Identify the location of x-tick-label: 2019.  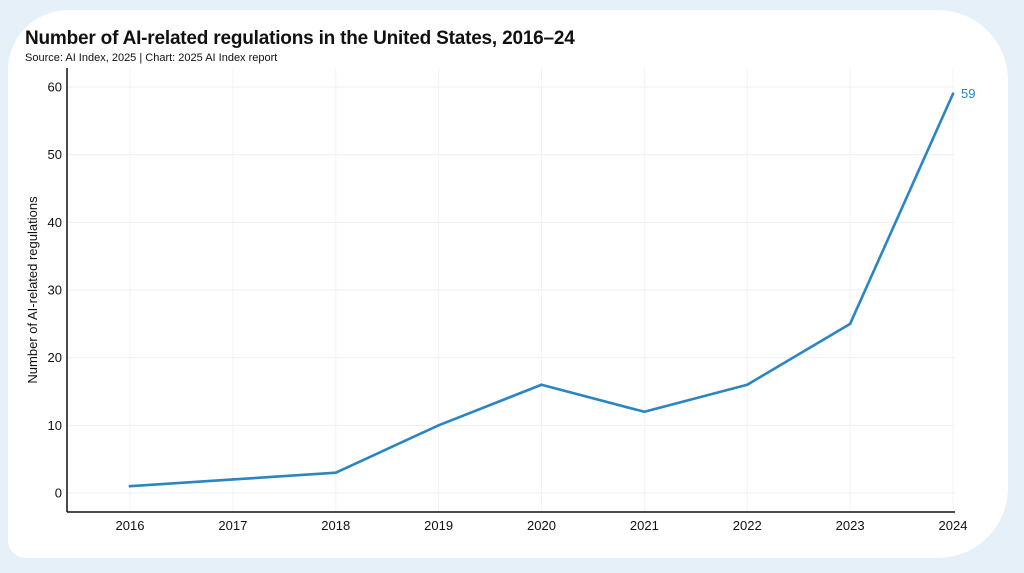
(438, 525).